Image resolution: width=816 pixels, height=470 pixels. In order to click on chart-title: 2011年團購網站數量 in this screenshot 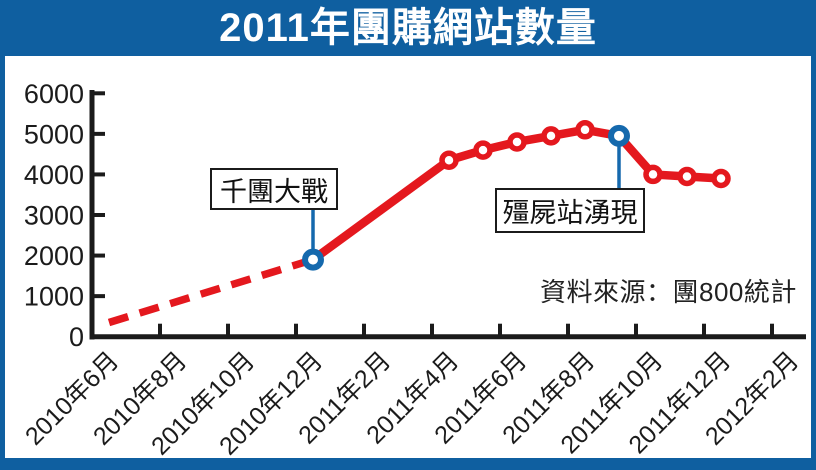, I will do `click(408, 28)`.